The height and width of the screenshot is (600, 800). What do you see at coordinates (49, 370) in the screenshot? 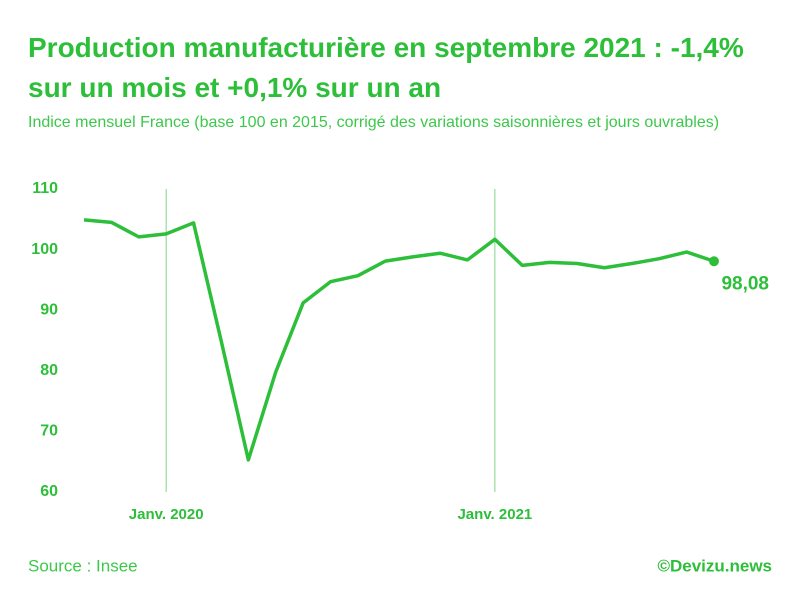
I see `y-tick-label: 80` at bounding box center [49, 370].